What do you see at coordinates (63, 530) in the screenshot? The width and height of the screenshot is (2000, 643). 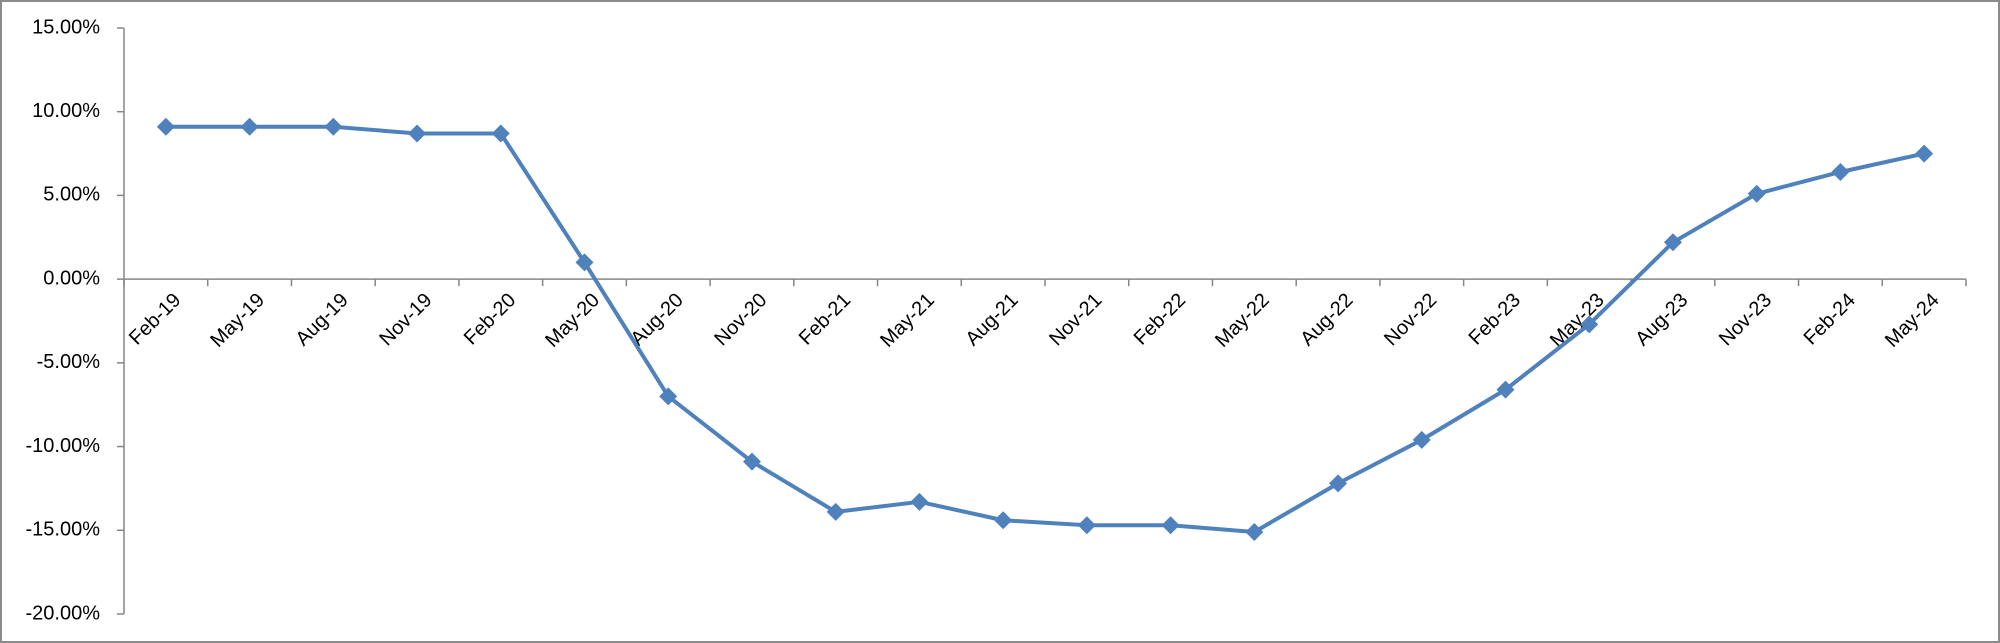 I see `y-tick-label: -15.00%` at bounding box center [63, 530].